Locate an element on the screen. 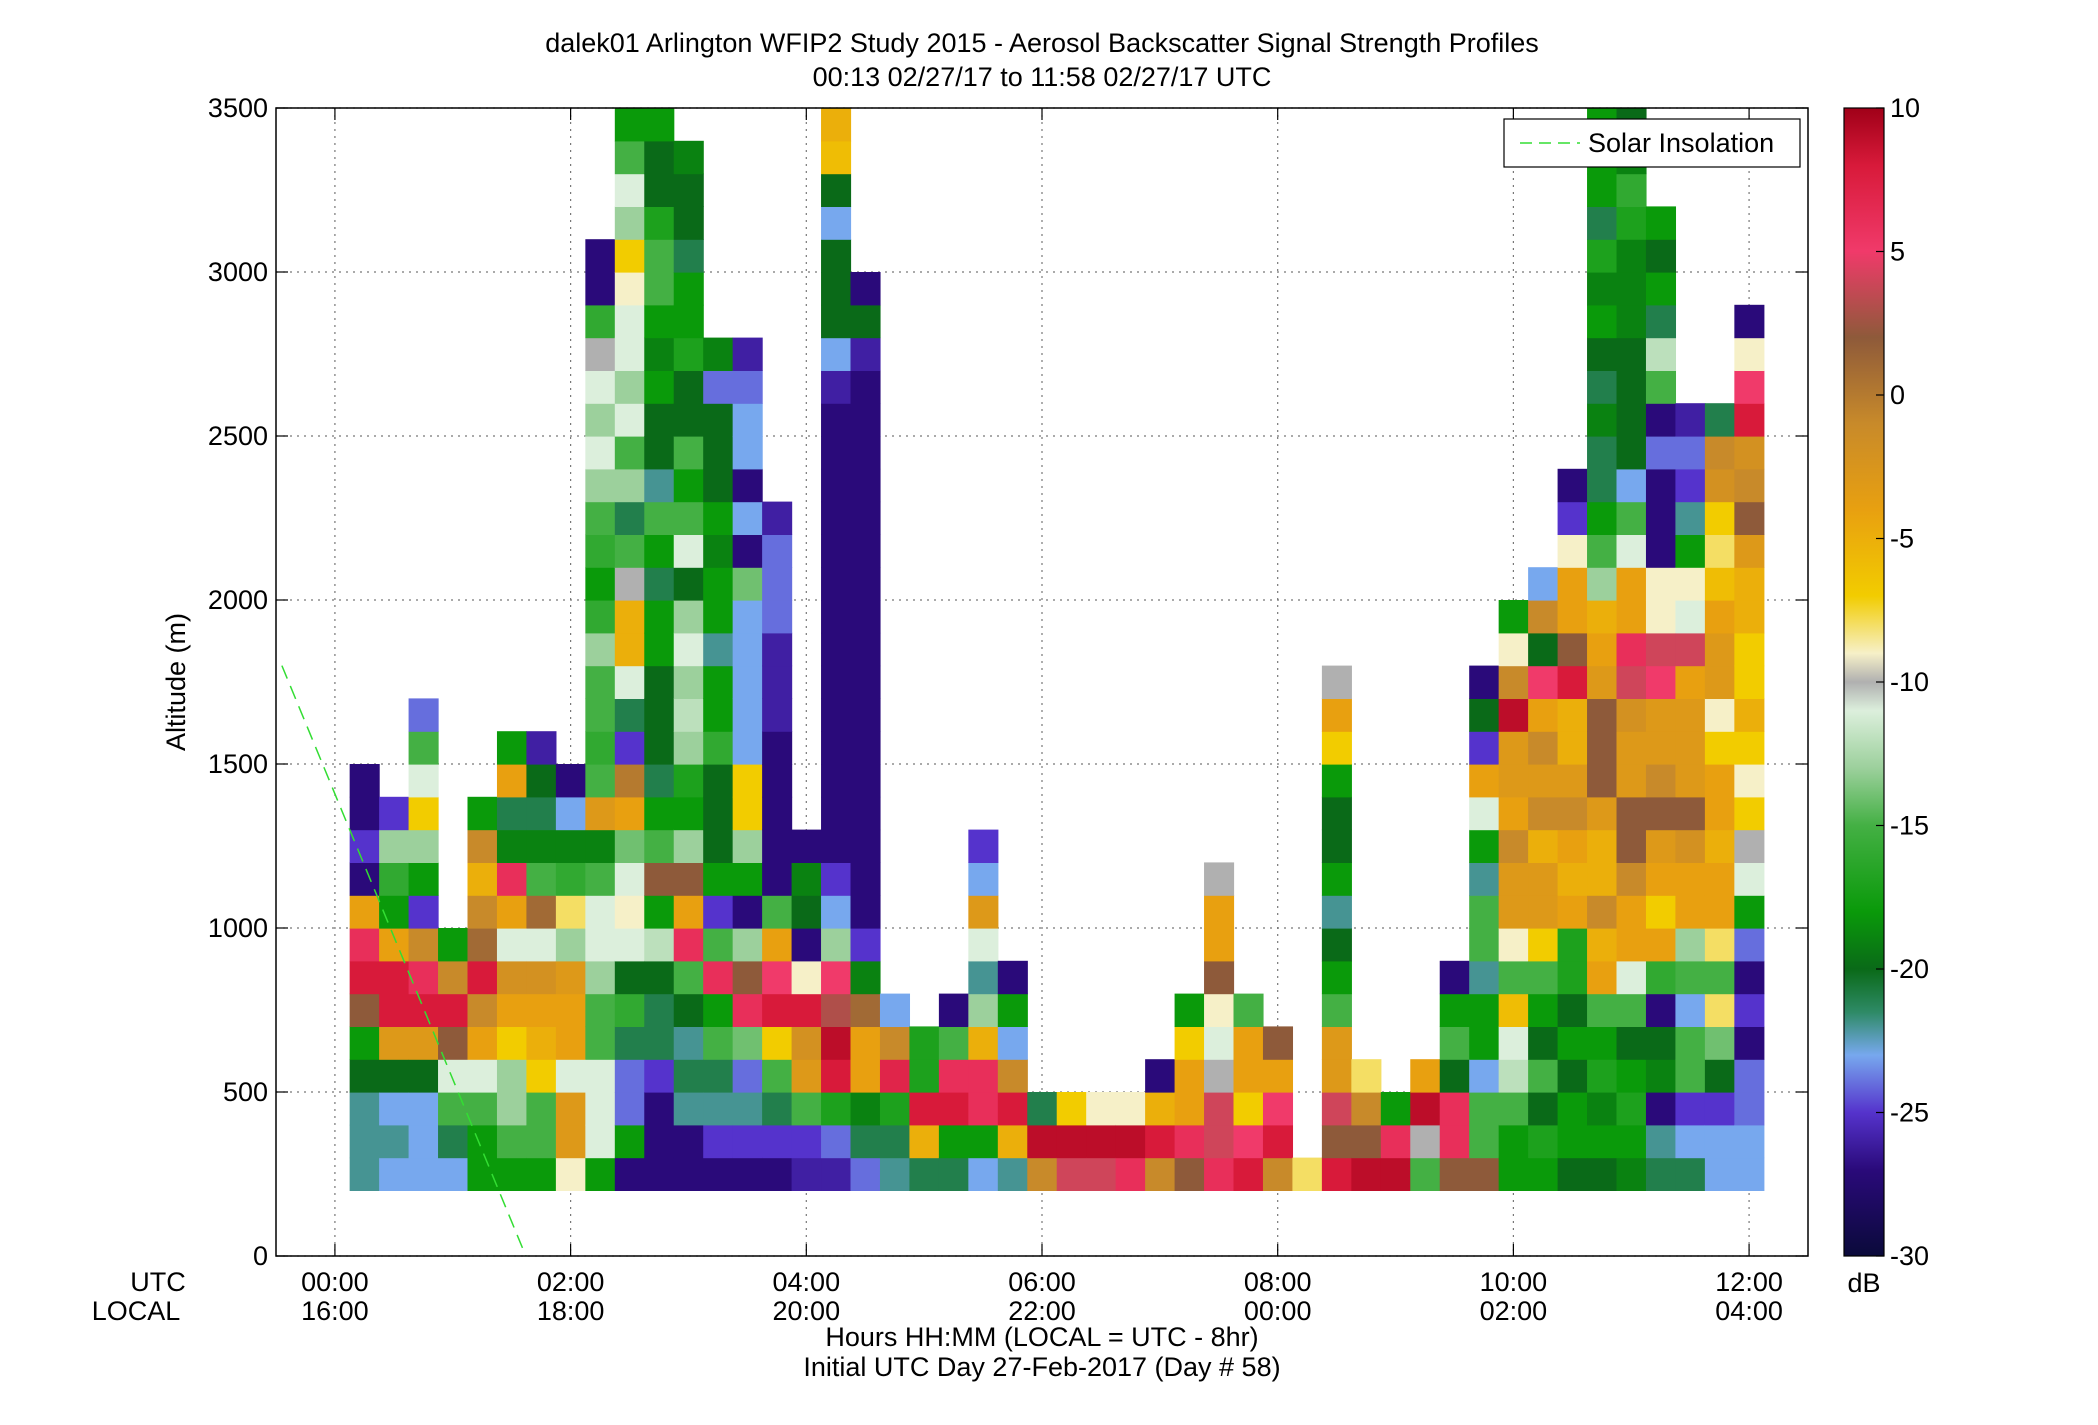  x-tick-label-local: 16:00 is located at coordinates (335, 1311).